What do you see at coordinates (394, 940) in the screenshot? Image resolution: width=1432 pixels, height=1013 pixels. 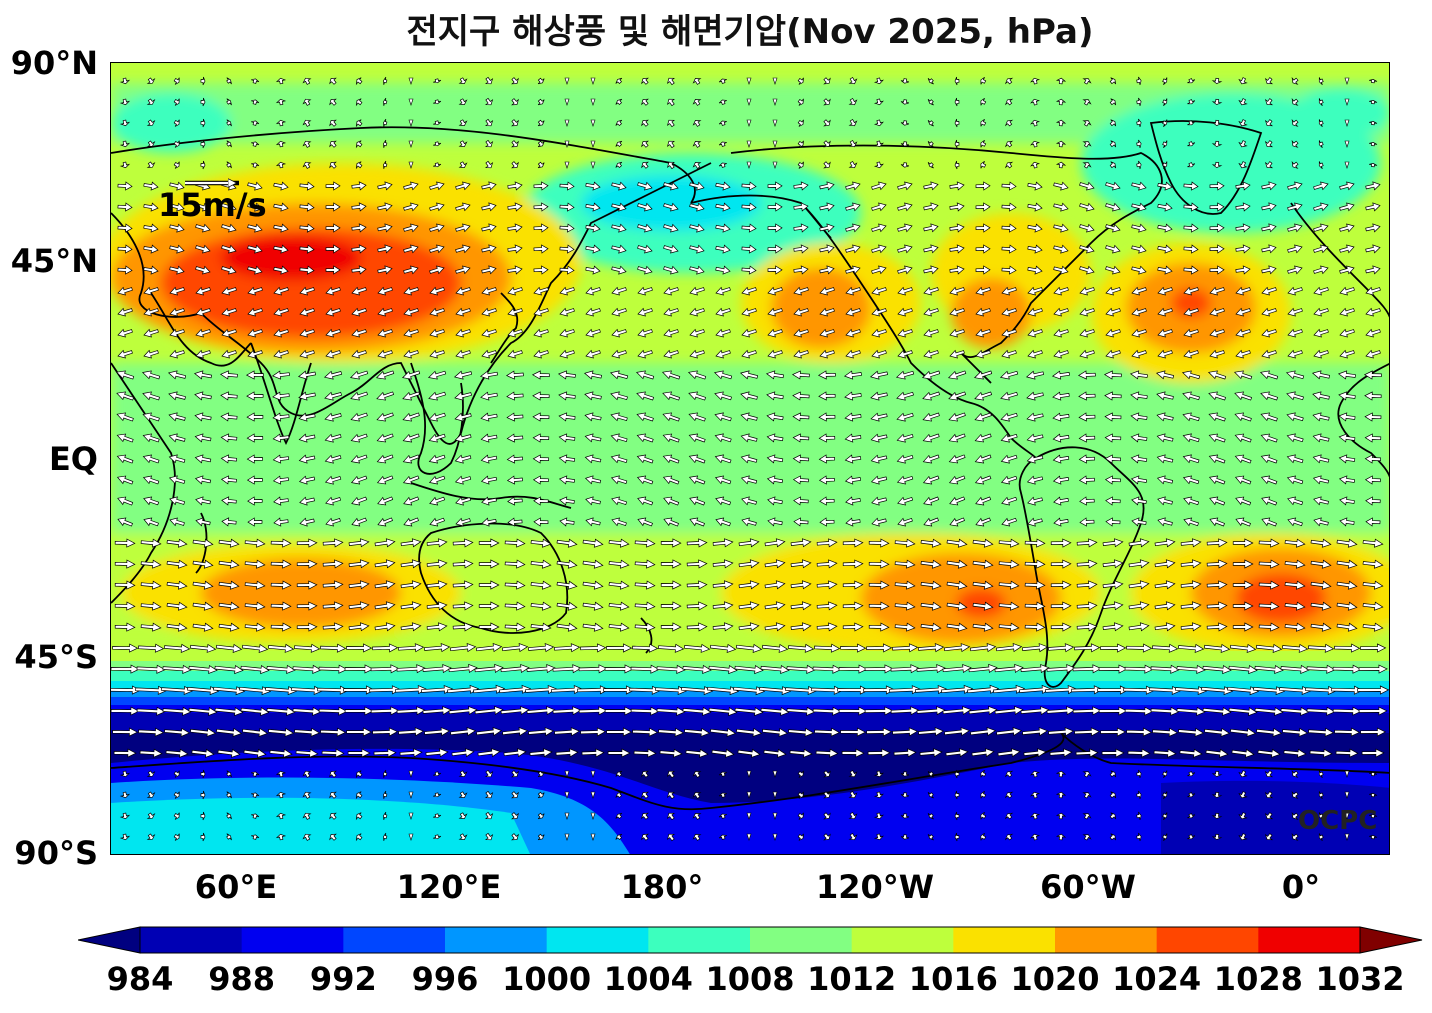 I see `colorbar-cell` at bounding box center [394, 940].